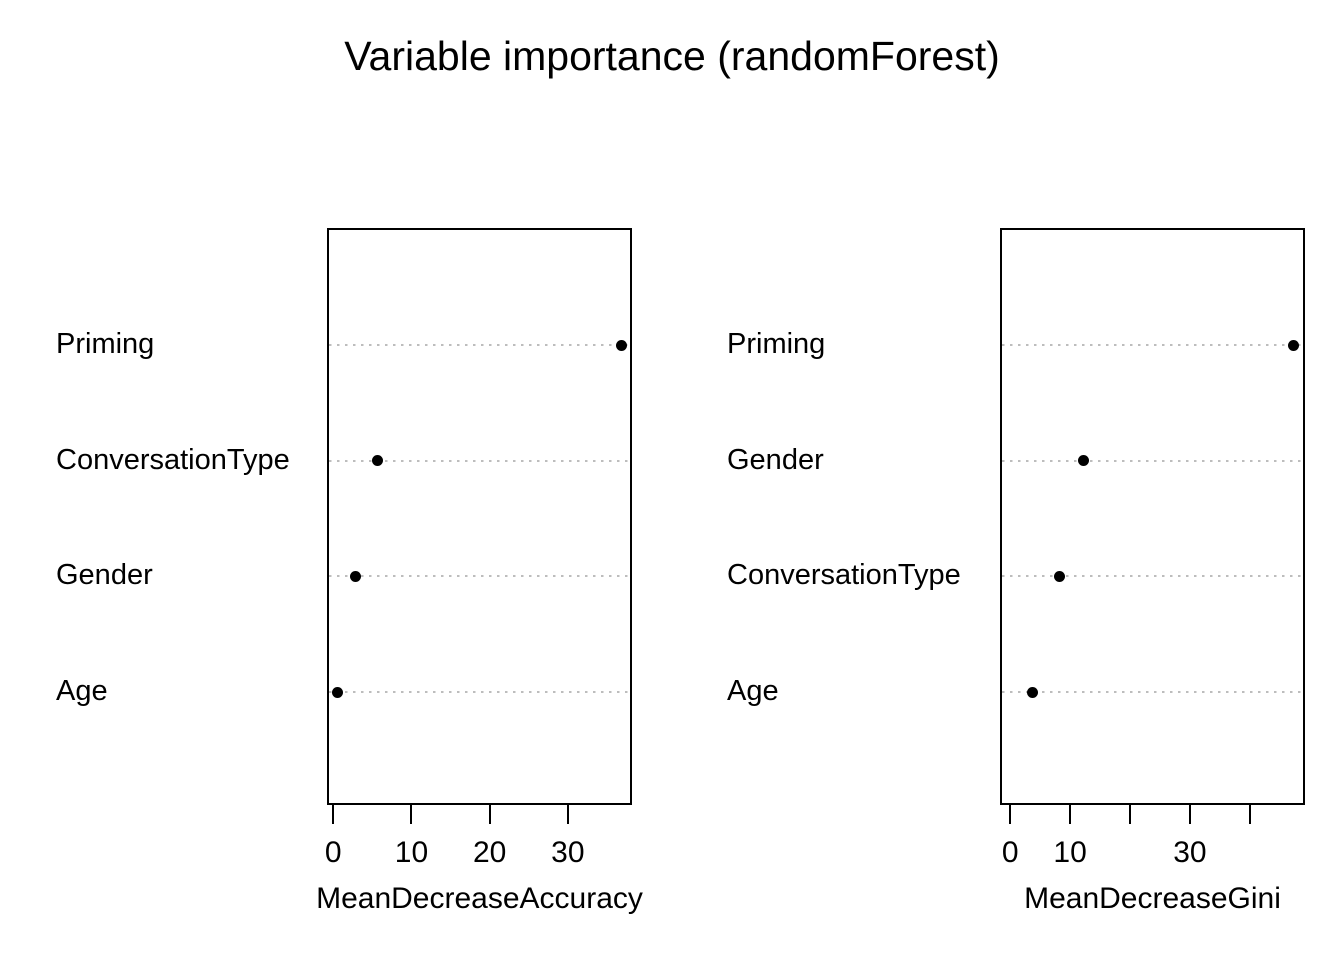  What do you see at coordinates (489, 852) in the screenshot?
I see `x-tick-label: 20` at bounding box center [489, 852].